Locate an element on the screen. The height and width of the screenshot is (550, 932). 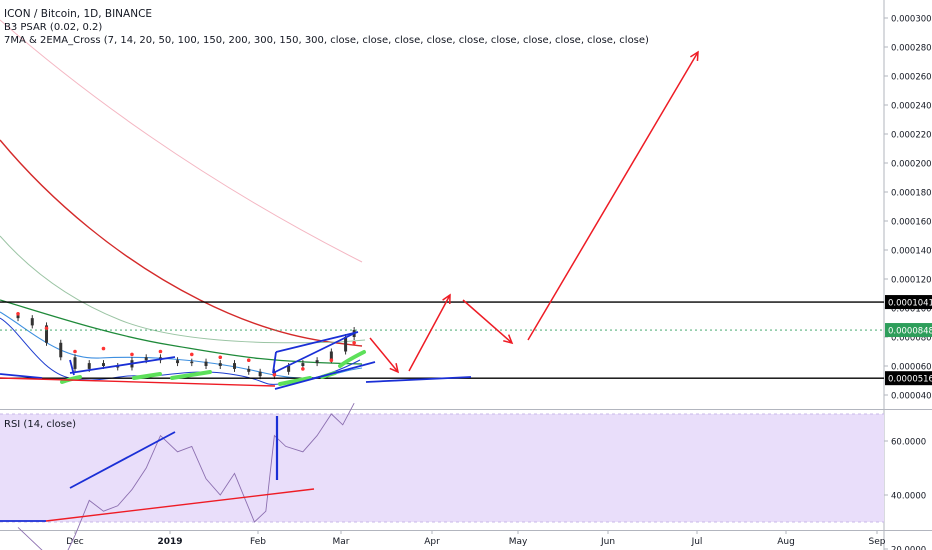
time-tick-label: May is located at coordinates (518, 542).